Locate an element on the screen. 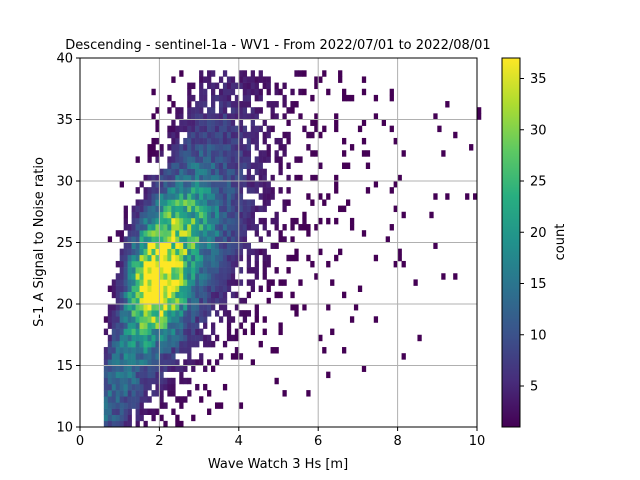 The height and width of the screenshot is (480, 640). y-tick-label: 25 is located at coordinates (64, 243).